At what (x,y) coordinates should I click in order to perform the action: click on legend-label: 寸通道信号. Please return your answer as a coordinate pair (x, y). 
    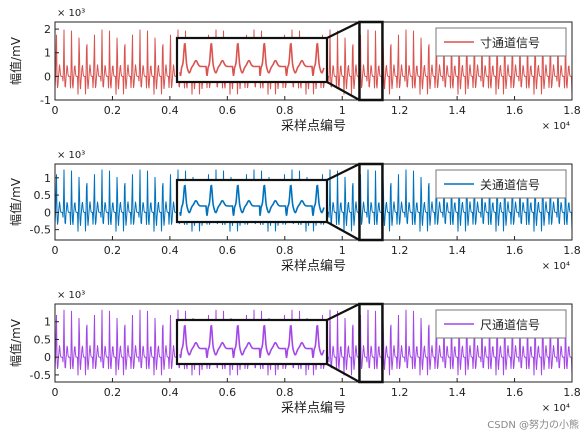
    Looking at the image, I should click on (510, 43).